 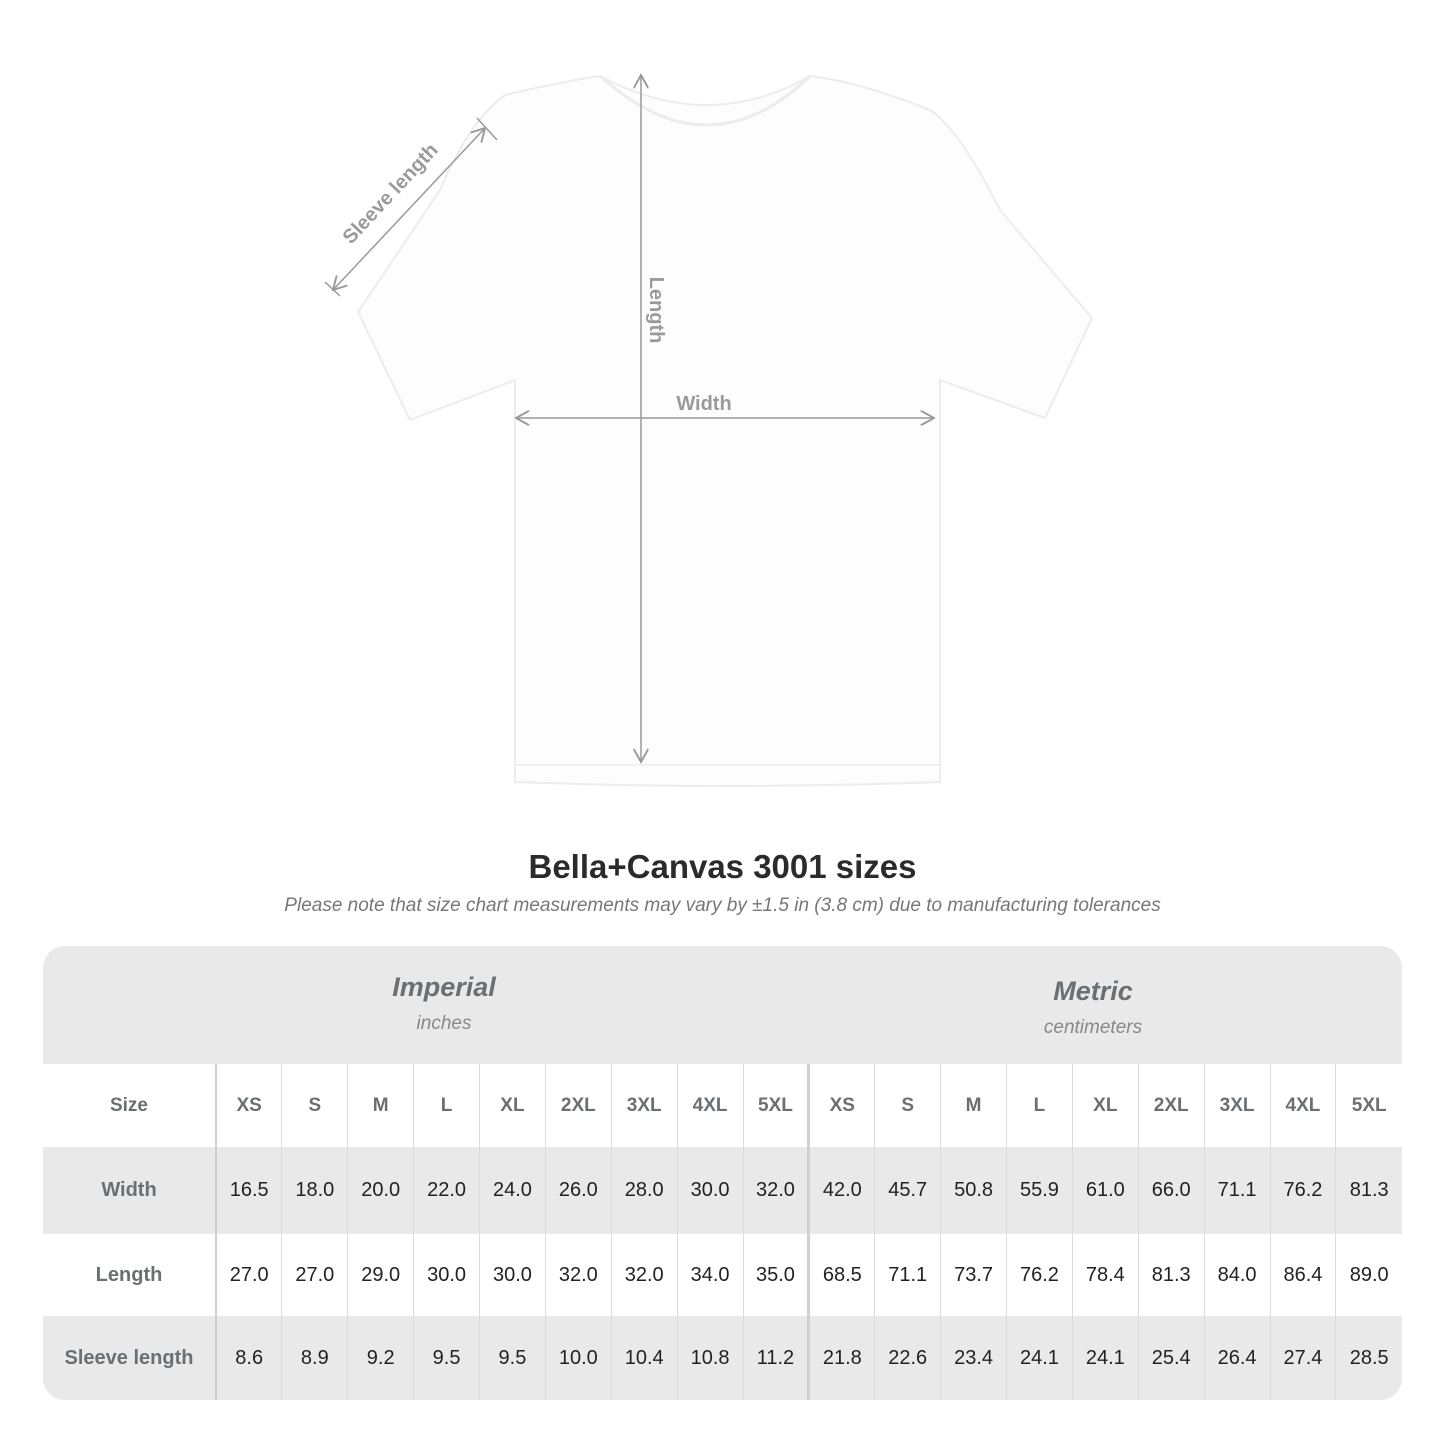 I want to click on metric-value-cell: 61.0, so click(x=1105, y=1190).